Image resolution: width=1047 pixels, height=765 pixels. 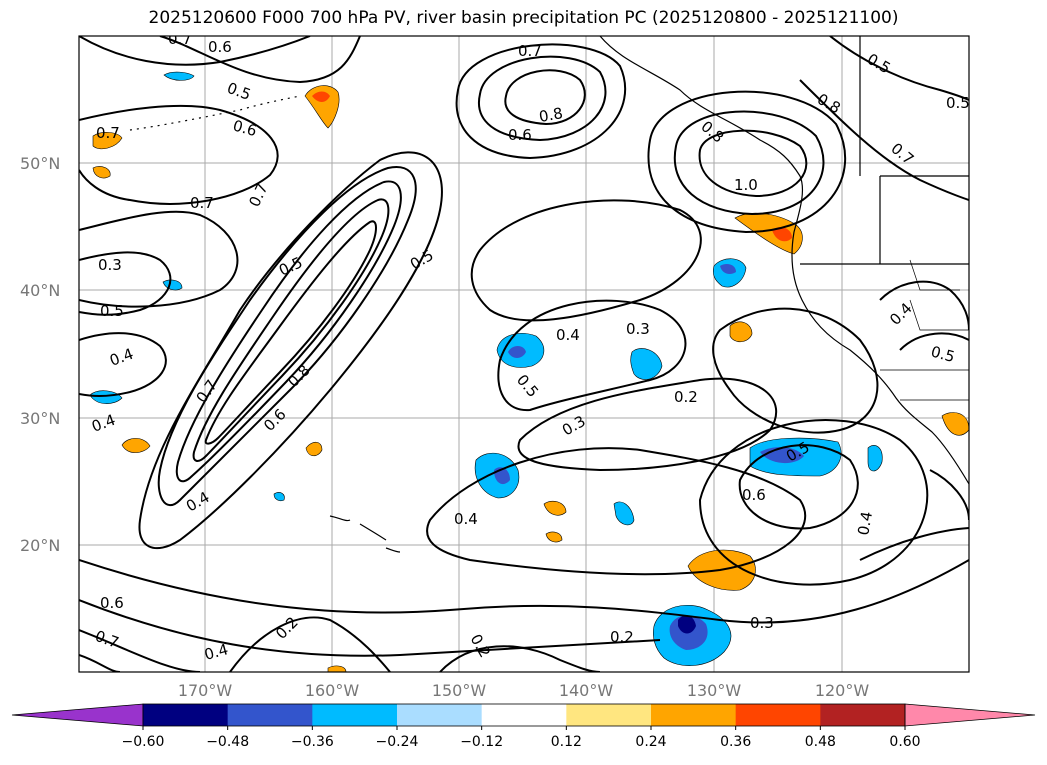 What do you see at coordinates (110, 265) in the screenshot?
I see `contour-label-west-0-3: 0.3` at bounding box center [110, 265].